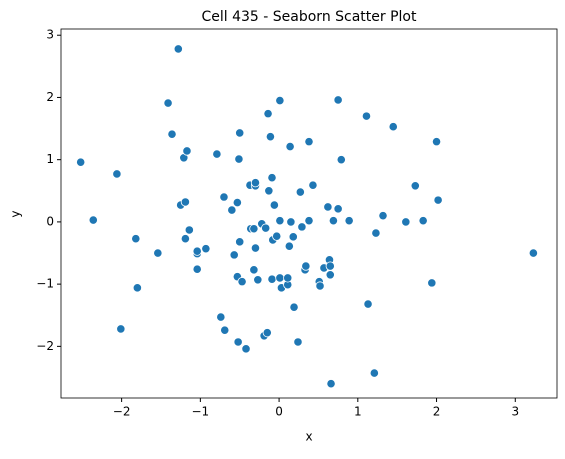 The image size is (565, 459). Describe the element at coordinates (358, 412) in the screenshot. I see `x-tick-label: 1` at that location.